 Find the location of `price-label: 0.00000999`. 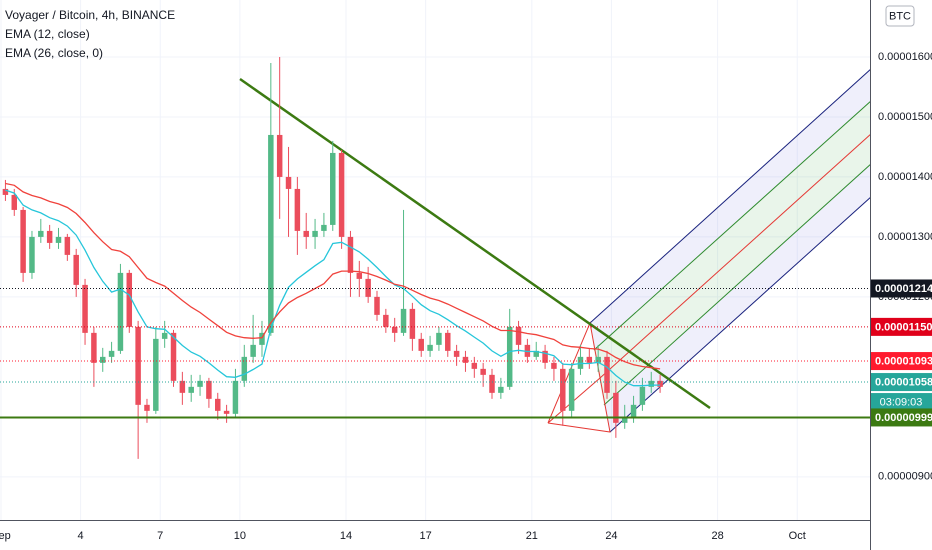

price-label: 0.00000999 is located at coordinates (903, 418).